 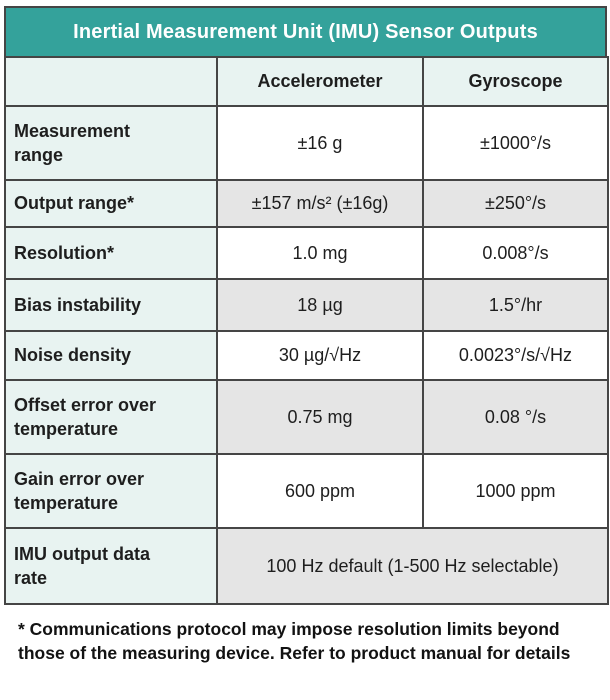 I want to click on accelerometer-value-cell: ±157 m/s² (±16g), so click(x=320, y=203).